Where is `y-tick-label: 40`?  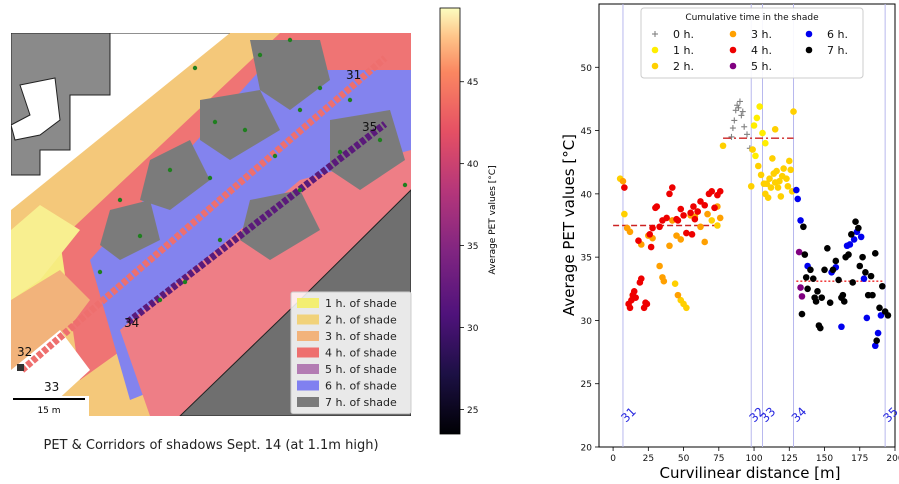 y-tick-label: 40 is located at coordinates (587, 195).